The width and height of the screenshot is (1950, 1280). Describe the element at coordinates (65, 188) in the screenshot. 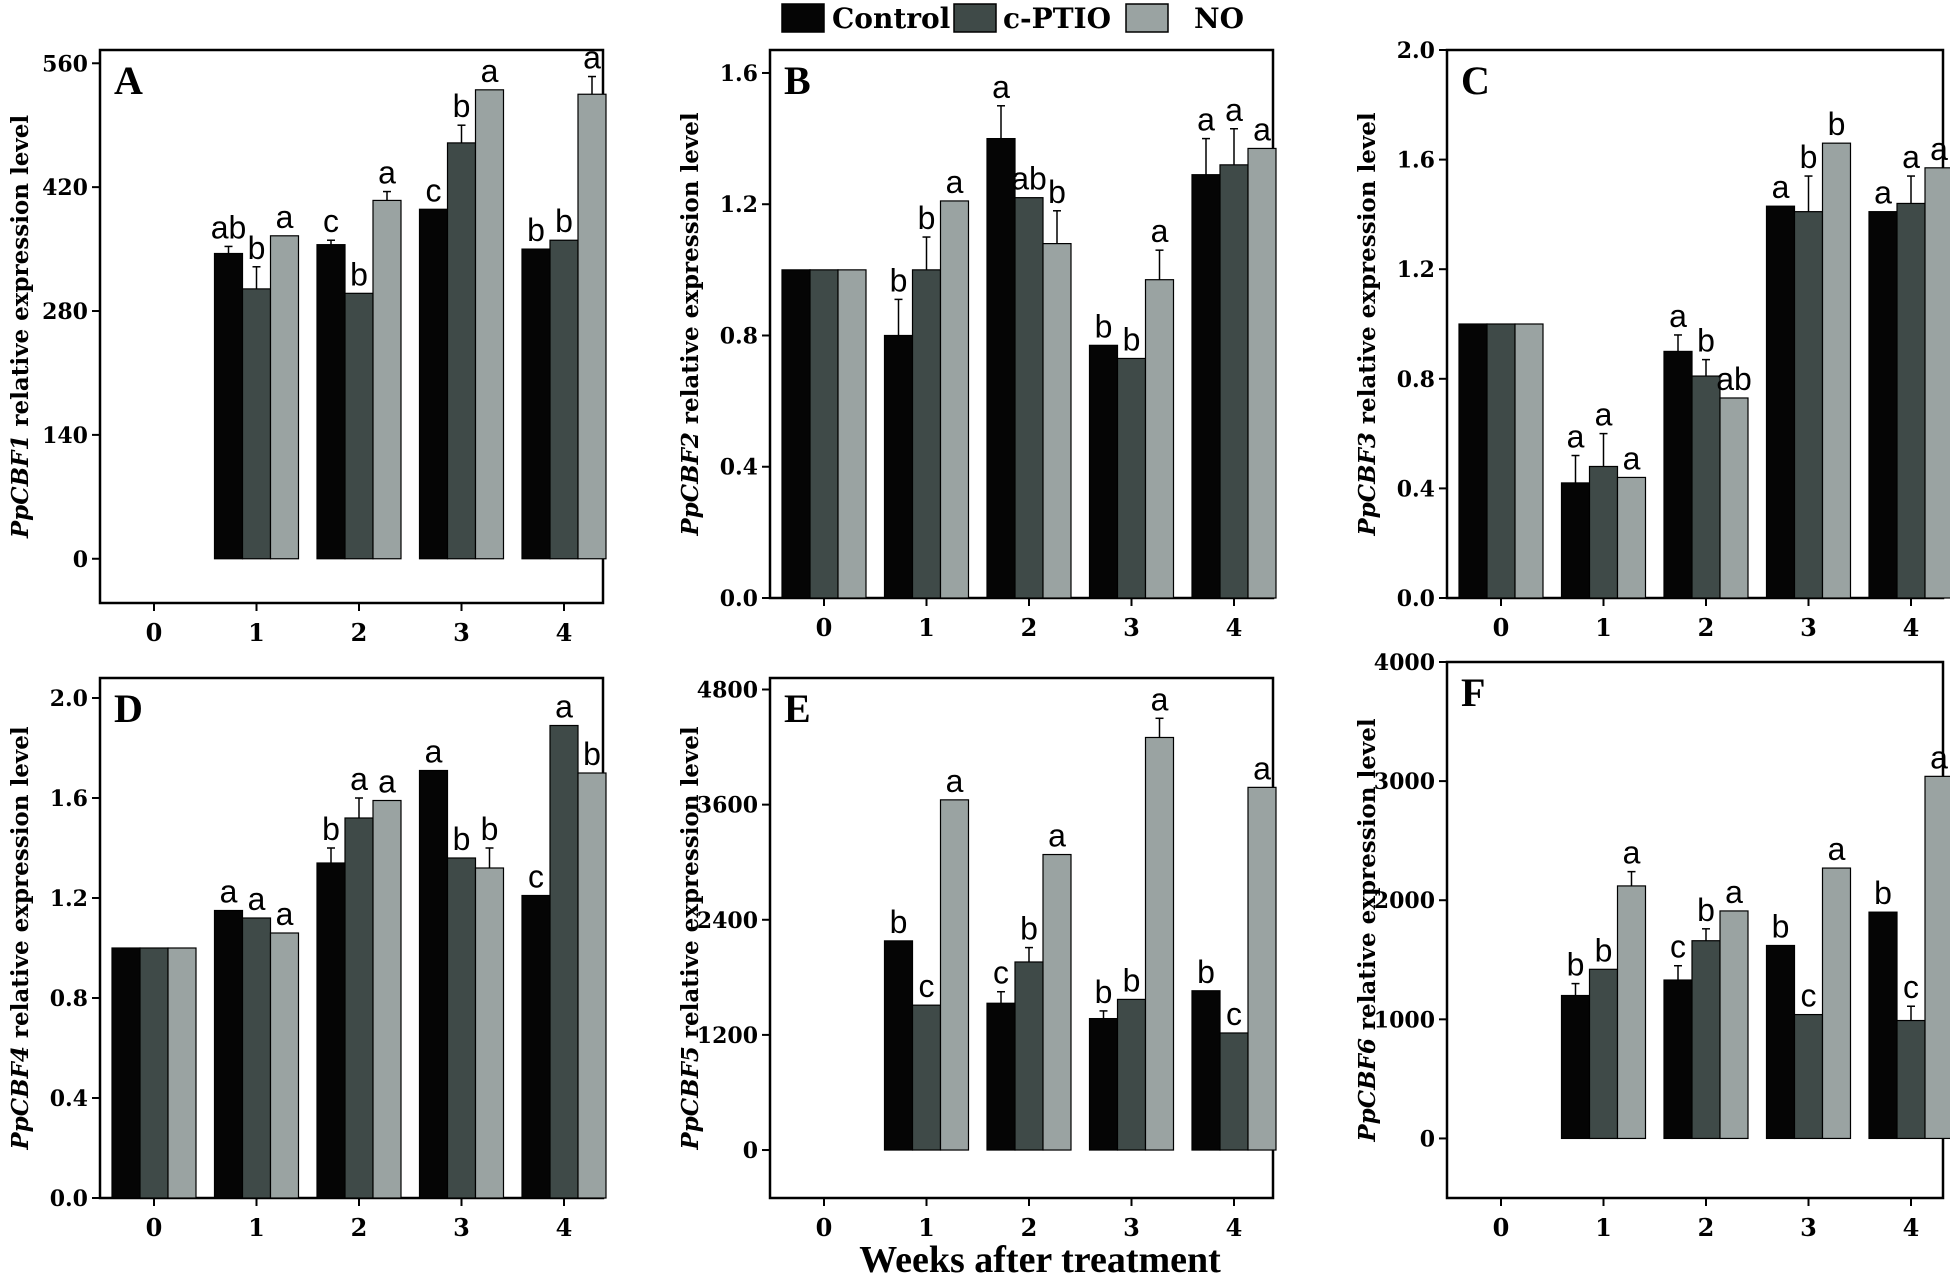

I see `y-tick-label: 420` at that location.